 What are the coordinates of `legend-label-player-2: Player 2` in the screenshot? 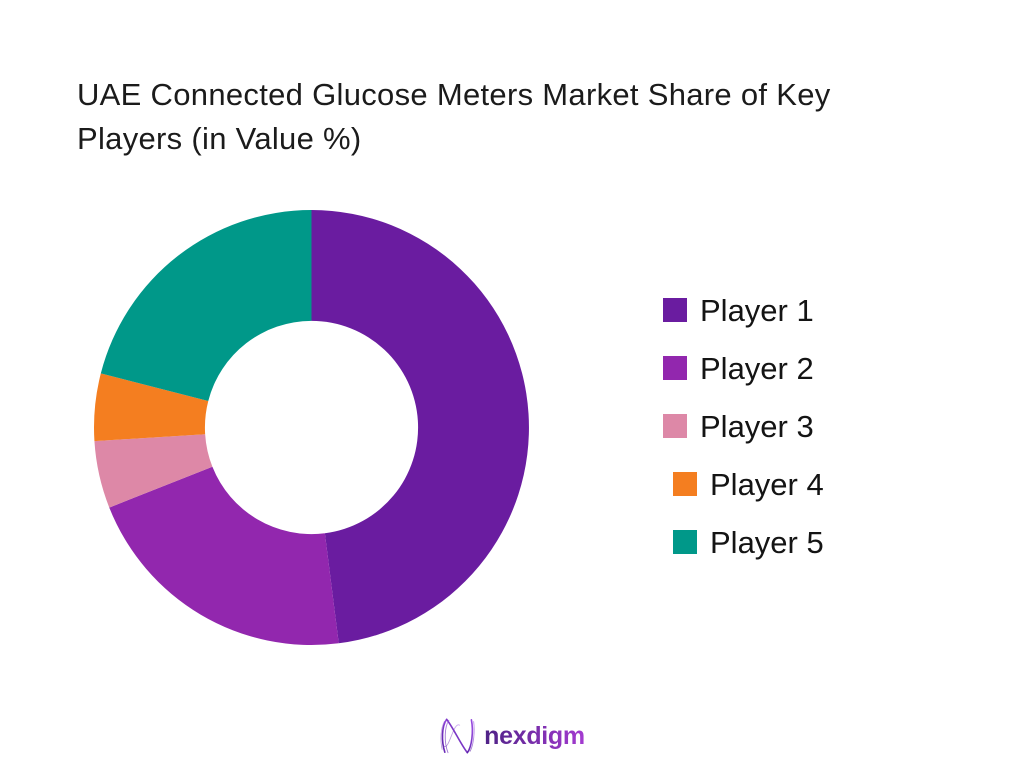 It's located at (757, 368).